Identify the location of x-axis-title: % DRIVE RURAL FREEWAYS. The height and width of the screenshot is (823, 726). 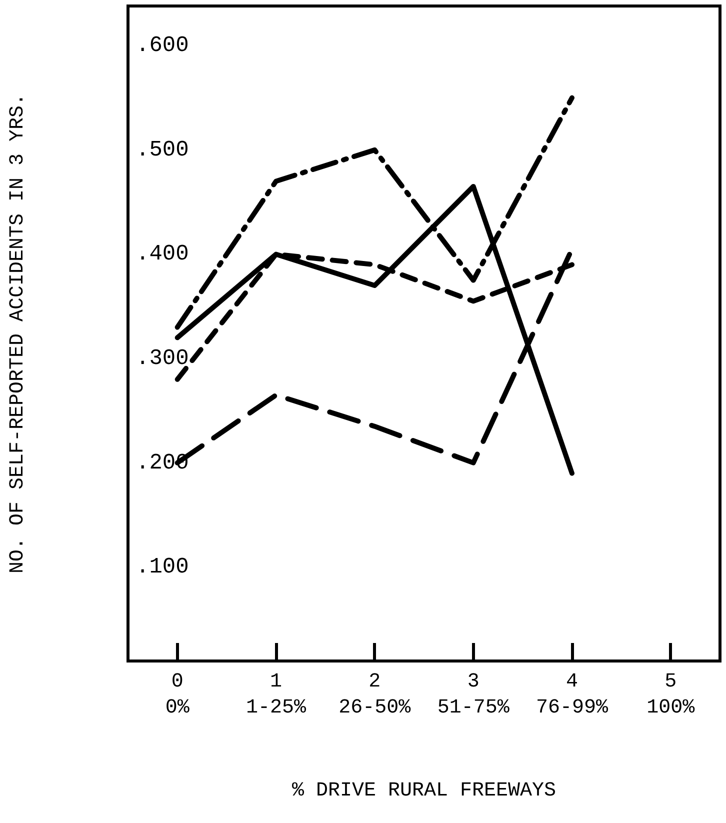
(424, 791).